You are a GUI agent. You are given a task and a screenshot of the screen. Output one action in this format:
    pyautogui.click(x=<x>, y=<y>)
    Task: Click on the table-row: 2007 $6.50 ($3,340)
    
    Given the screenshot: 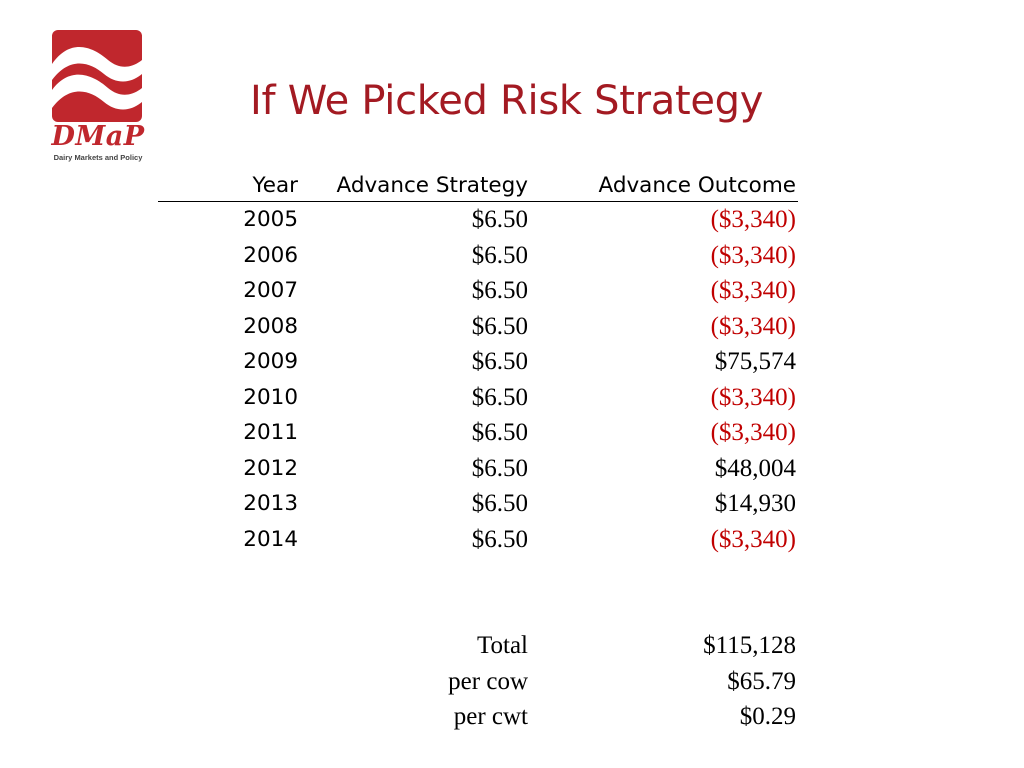 What is the action you would take?
    pyautogui.click(x=478, y=293)
    